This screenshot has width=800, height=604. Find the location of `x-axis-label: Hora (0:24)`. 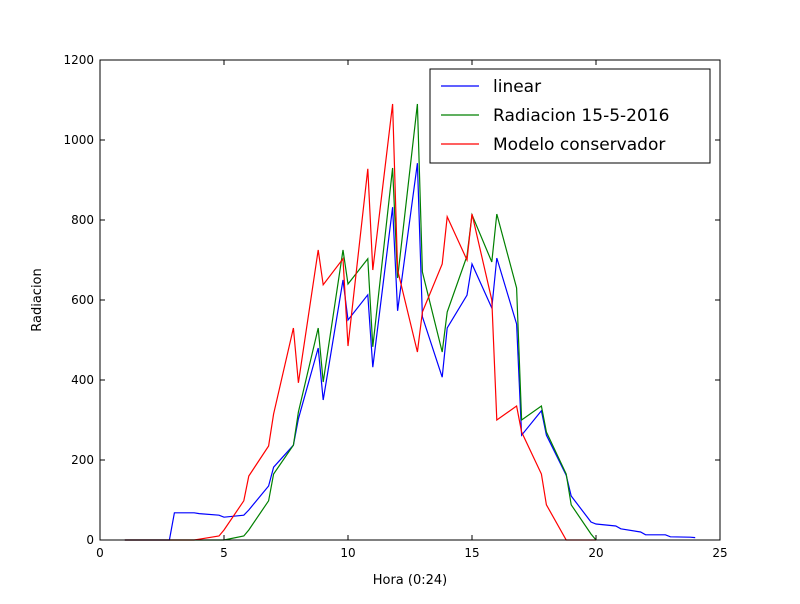

x-axis-label: Hora (0:24) is located at coordinates (410, 580).